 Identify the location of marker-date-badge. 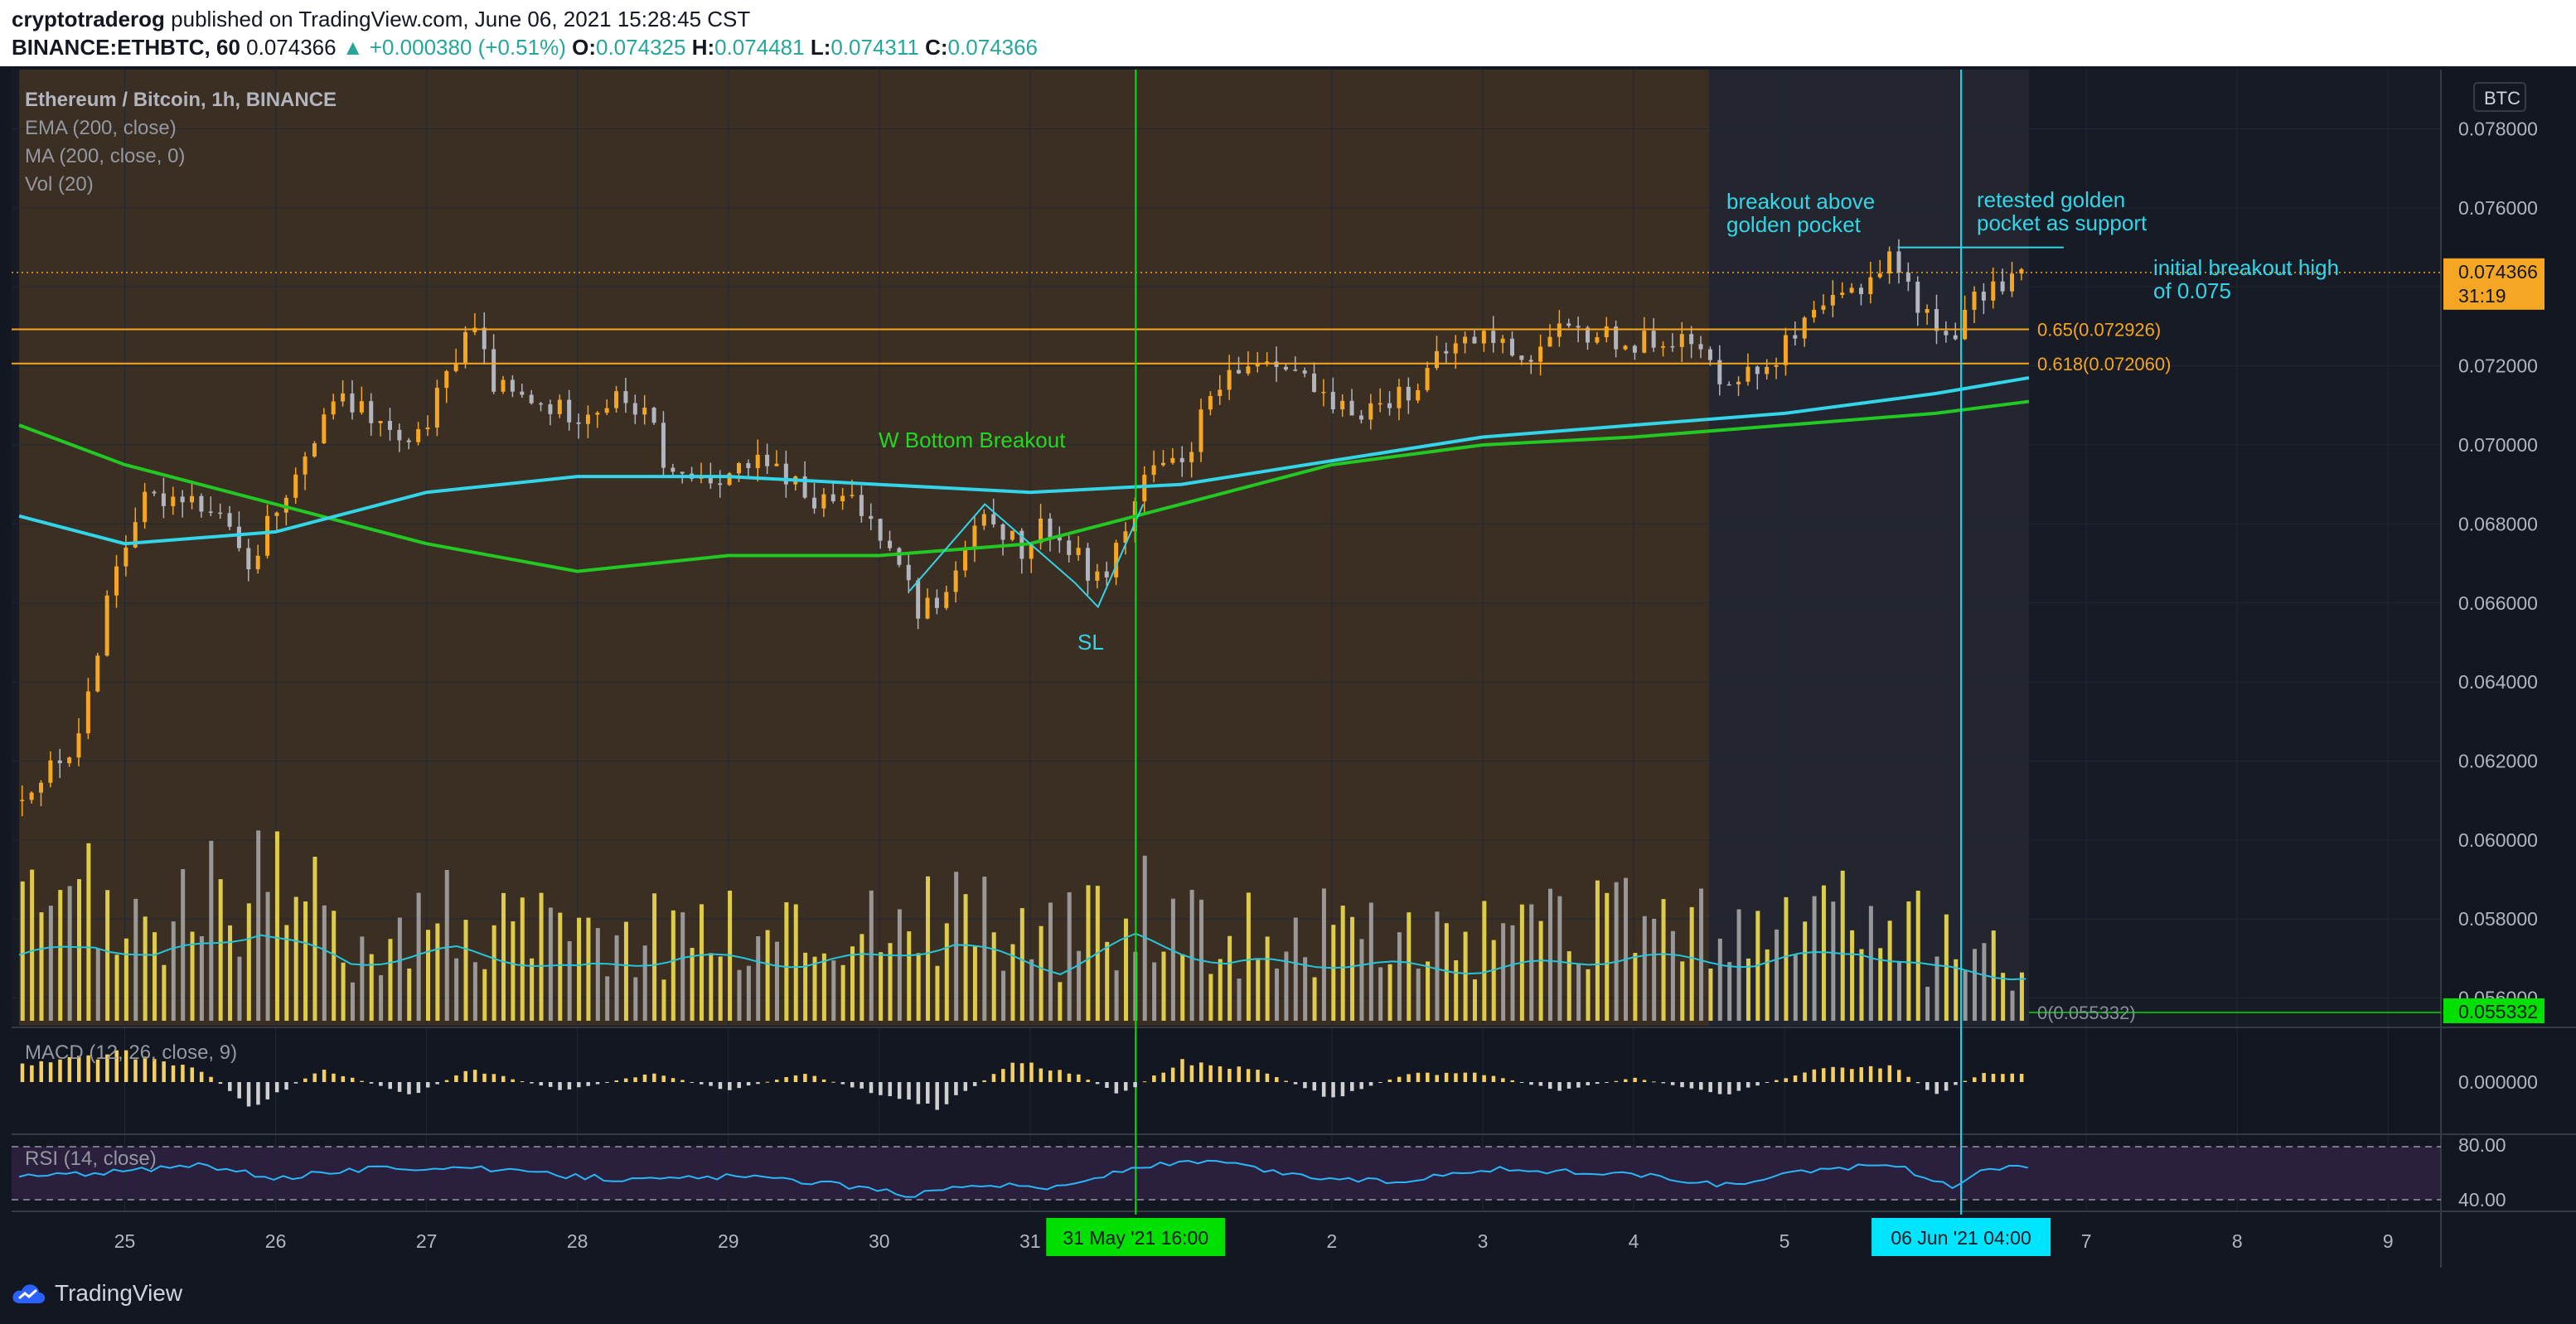
(1136, 1237).